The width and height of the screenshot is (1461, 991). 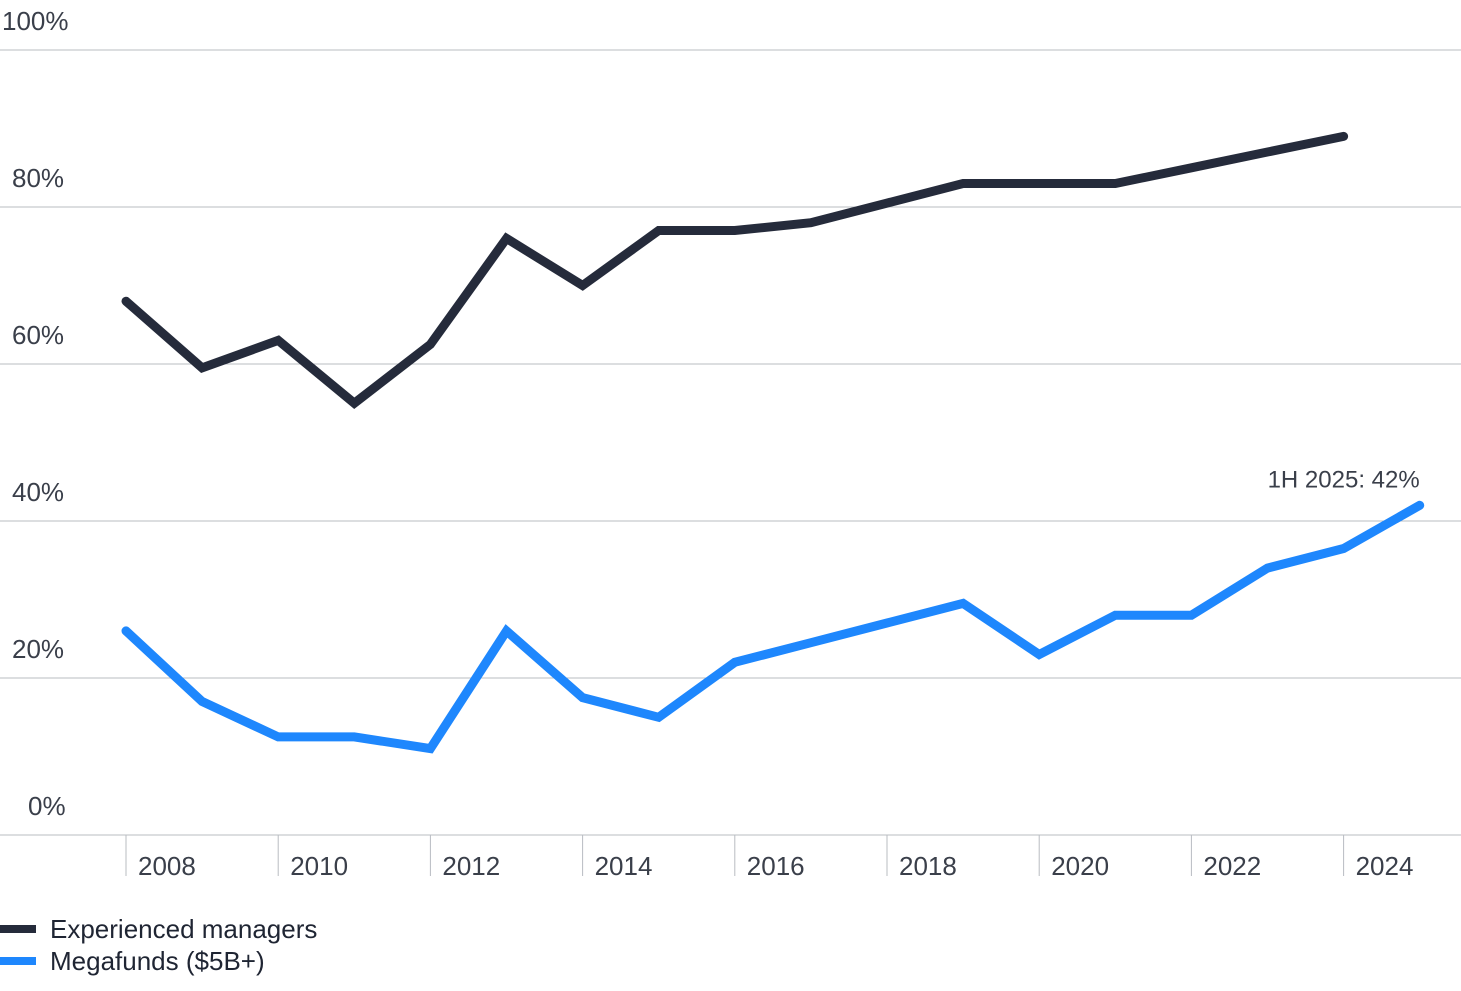 I want to click on x-axis-ticks: 2008 2010 2012 2014 2016 2018 2020 2022 2024, so click(x=769, y=858).